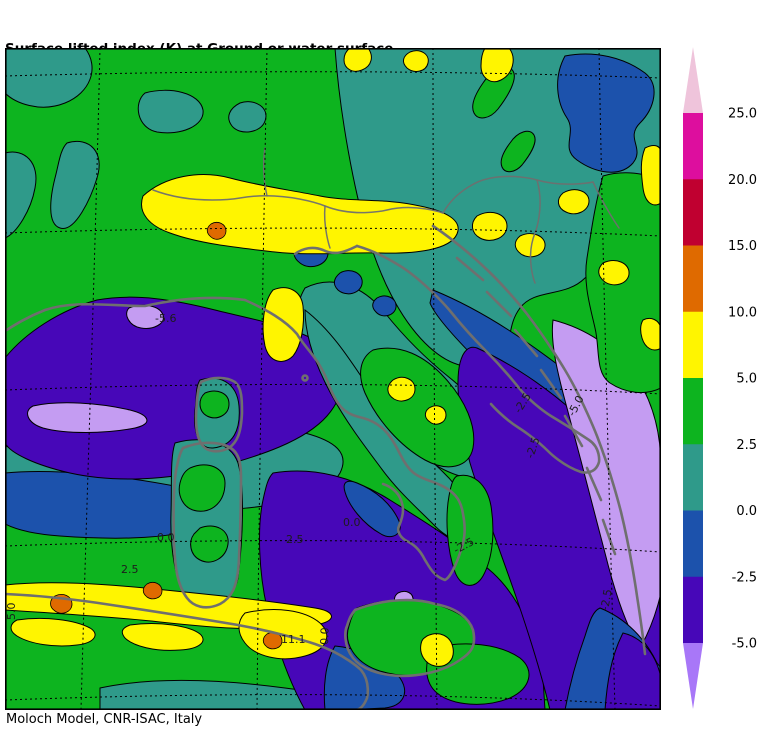 The width and height of the screenshot is (760, 731). What do you see at coordinates (720, 378) in the screenshot?
I see `colorbar-scale: 25.0 20.0 15.0 10.0 5.0 2.5 0.0 -2.5 -5.0` at bounding box center [720, 378].